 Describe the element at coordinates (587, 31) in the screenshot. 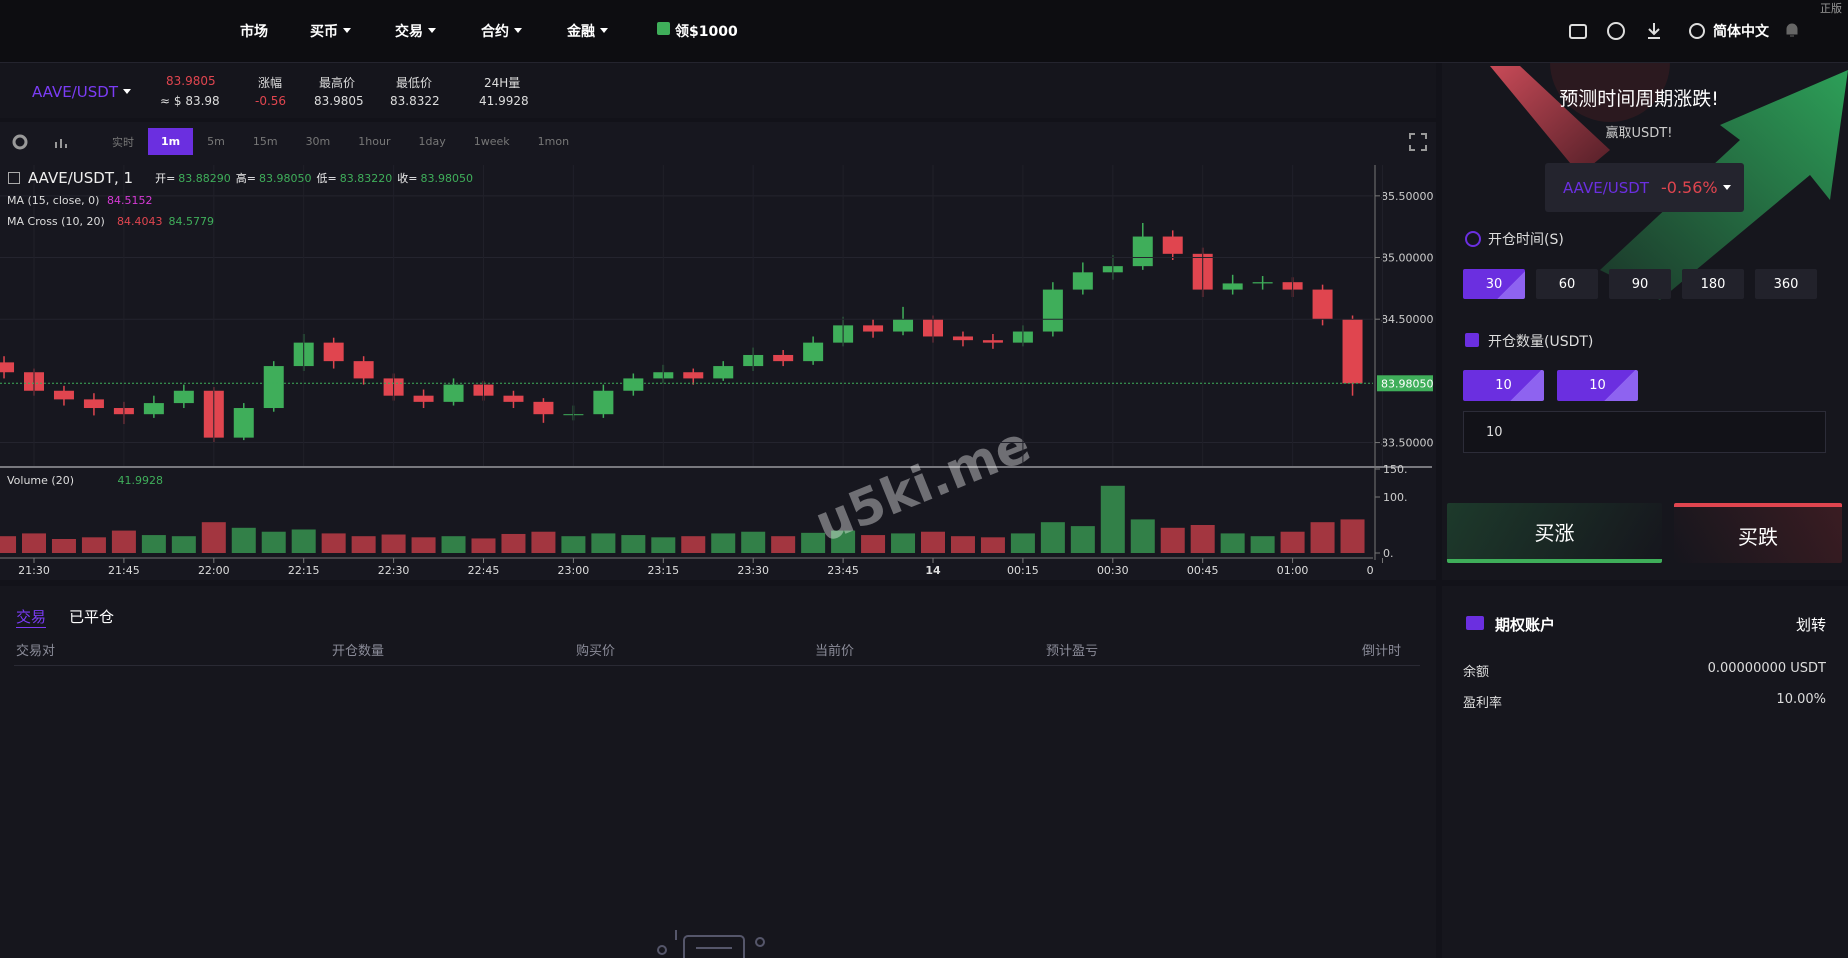

I see `nav-item: 金融` at that location.